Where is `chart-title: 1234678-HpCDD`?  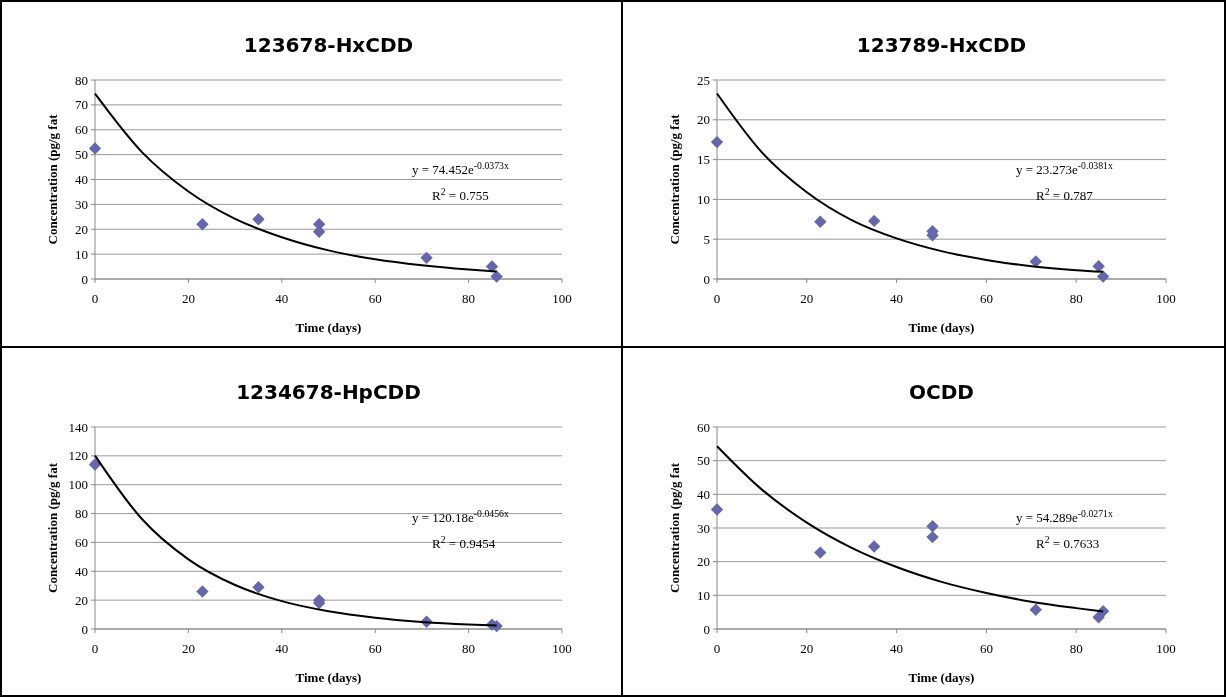 chart-title: 1234678-HpCDD is located at coordinates (328, 392).